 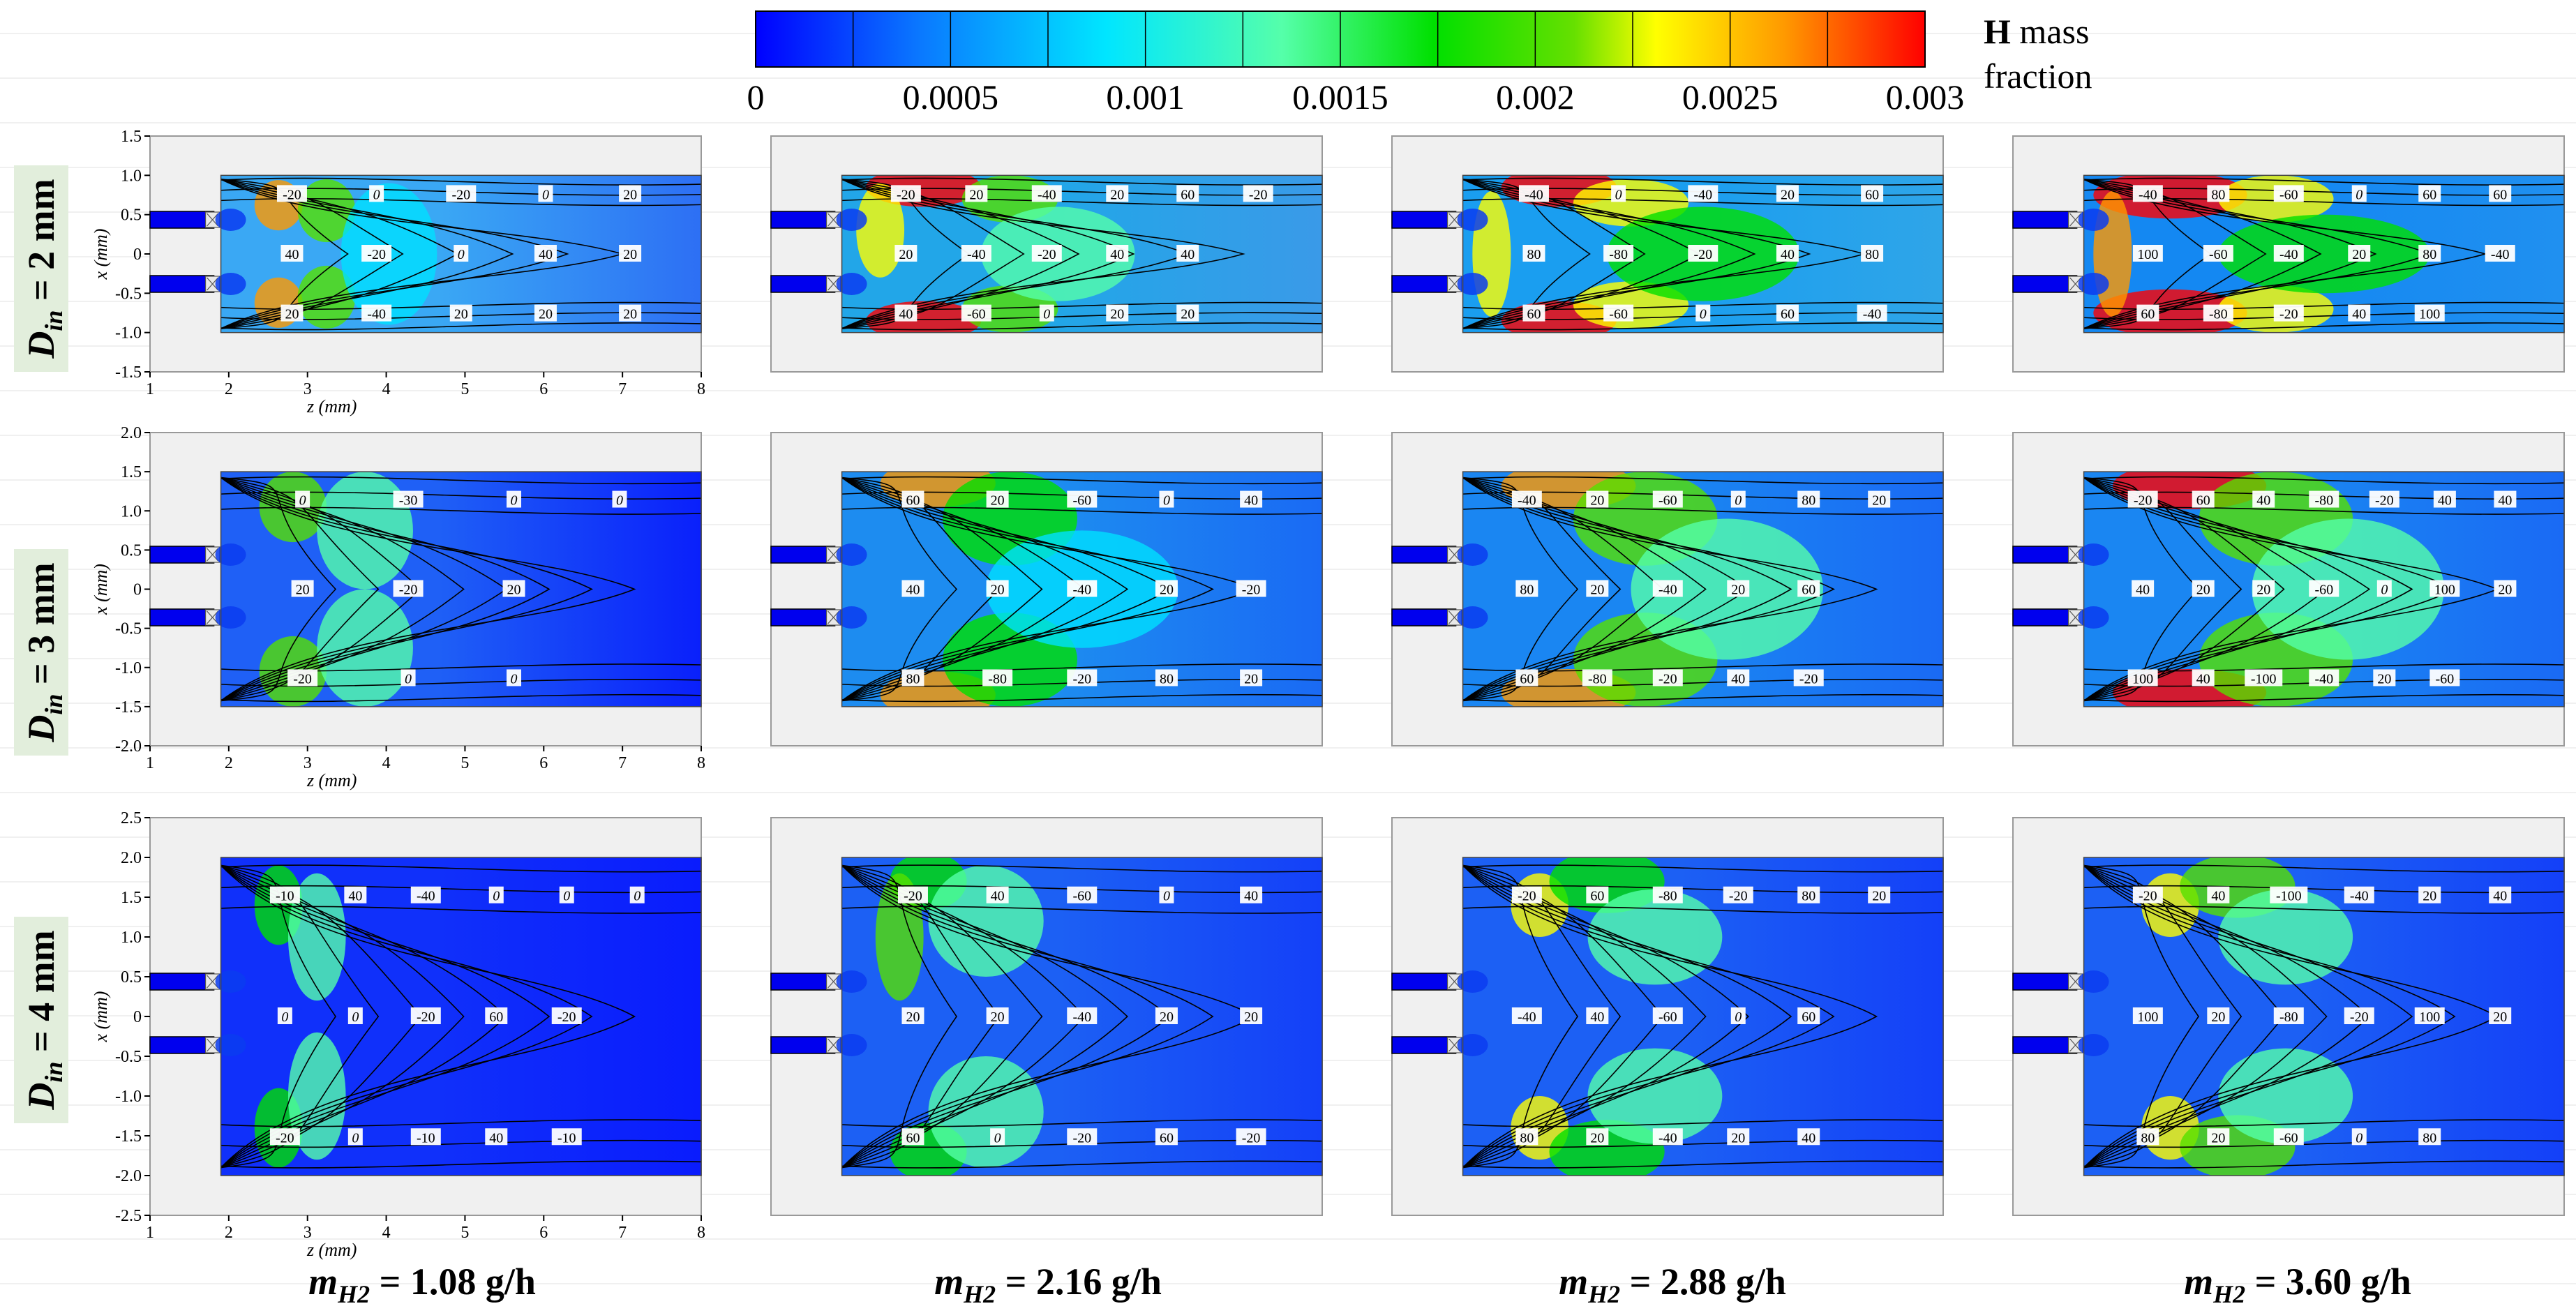 I want to click on x-tick-label: 8, so click(x=701, y=763).